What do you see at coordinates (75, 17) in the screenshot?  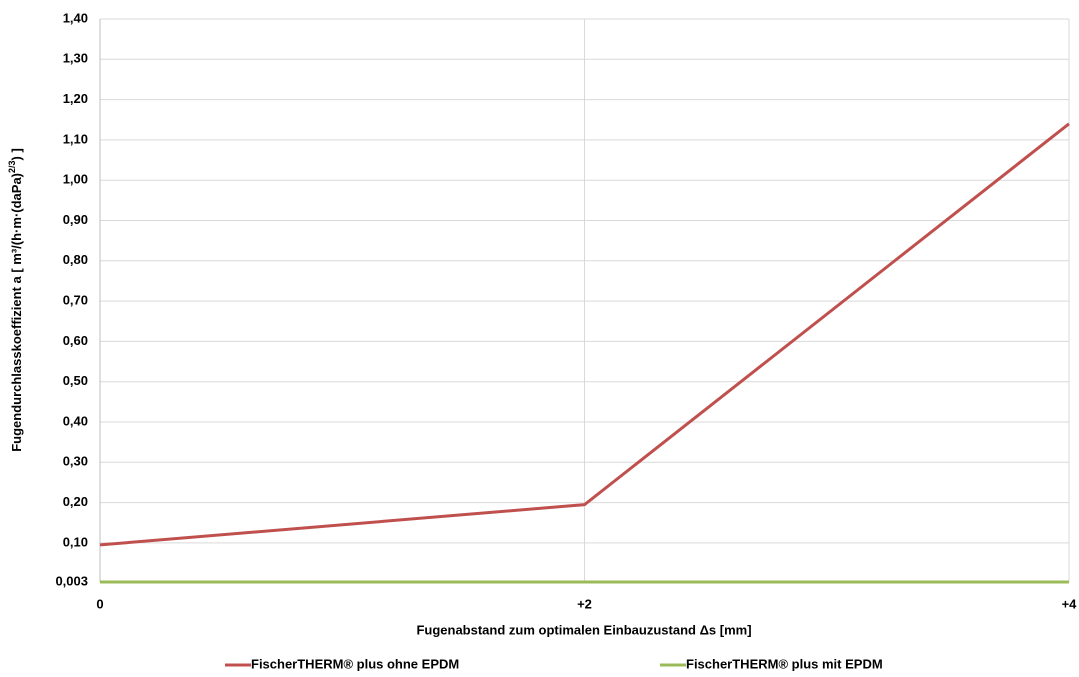 I see `y-tick-label: 1,40` at bounding box center [75, 17].